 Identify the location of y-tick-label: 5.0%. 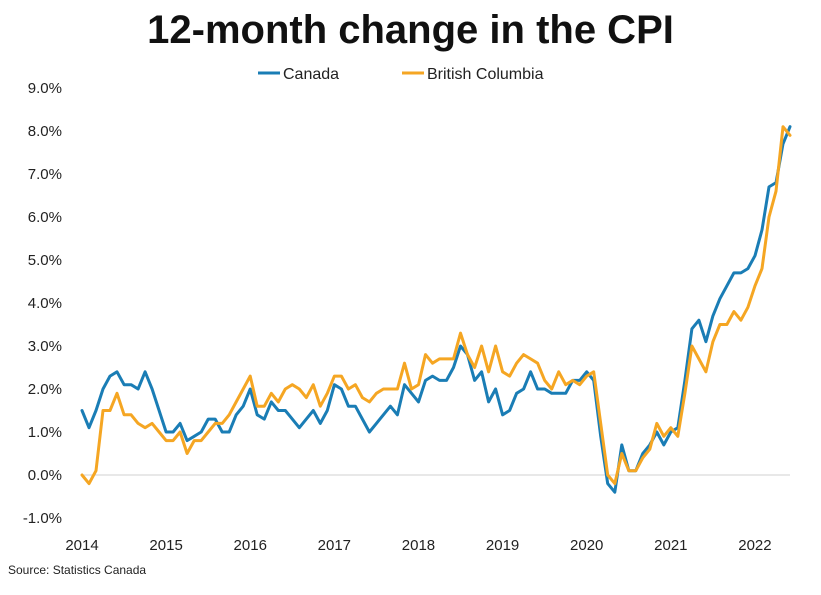
(45, 260).